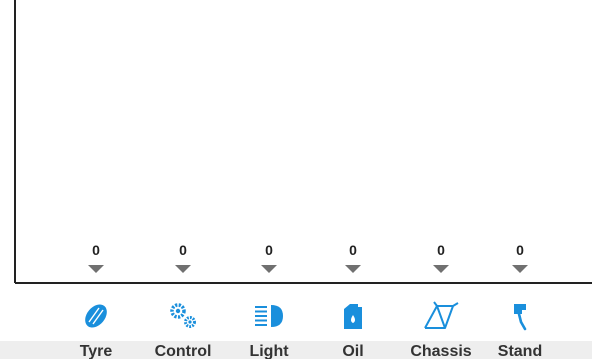 Image resolution: width=592 pixels, height=359 pixels. What do you see at coordinates (353, 316) in the screenshot?
I see `oil-can-icon` at bounding box center [353, 316].